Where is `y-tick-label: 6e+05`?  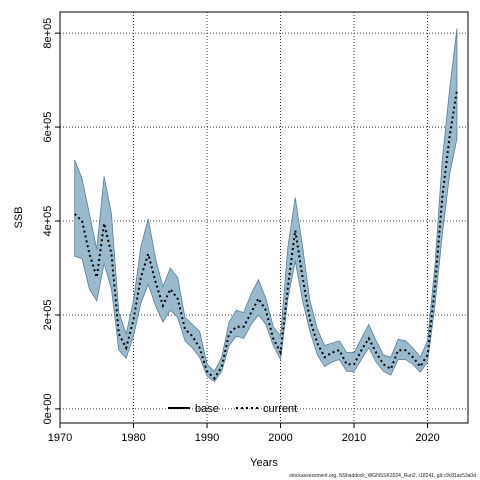 y-tick-label: 6e+05 is located at coordinates (48, 127).